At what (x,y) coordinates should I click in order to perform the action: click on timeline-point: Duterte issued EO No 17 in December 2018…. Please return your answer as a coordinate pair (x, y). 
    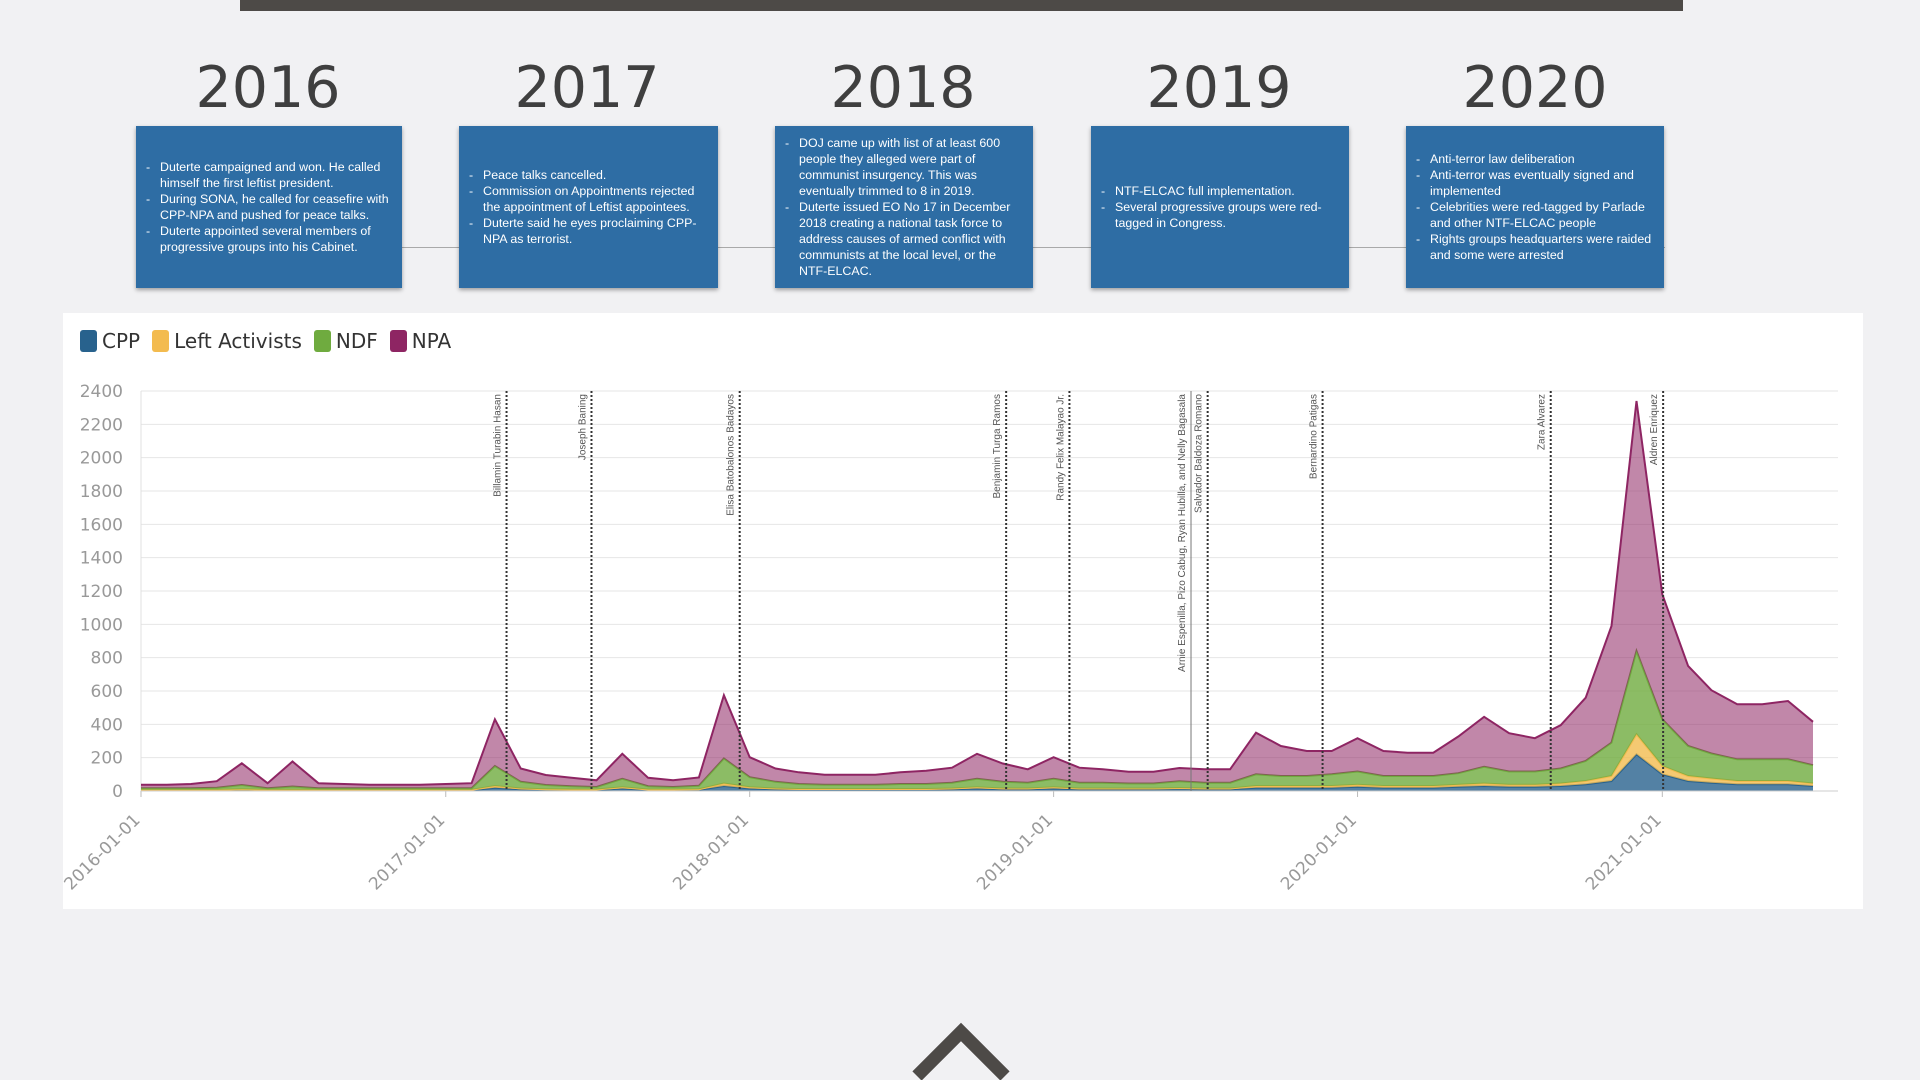
    Looking at the image, I should click on (904, 239).